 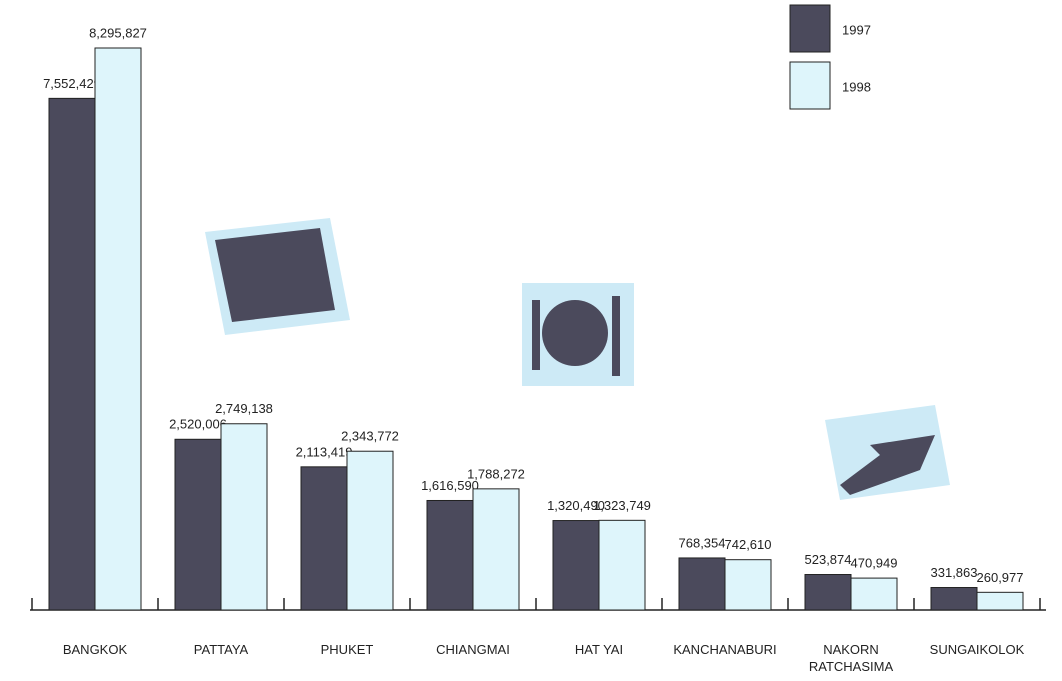 I want to click on value-label: 523,874, so click(x=828, y=559).